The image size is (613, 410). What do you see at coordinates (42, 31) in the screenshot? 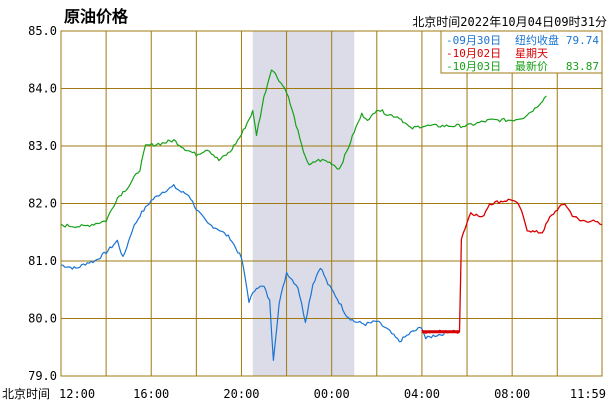
I see `y-tick-label: 85.0` at bounding box center [42, 31].